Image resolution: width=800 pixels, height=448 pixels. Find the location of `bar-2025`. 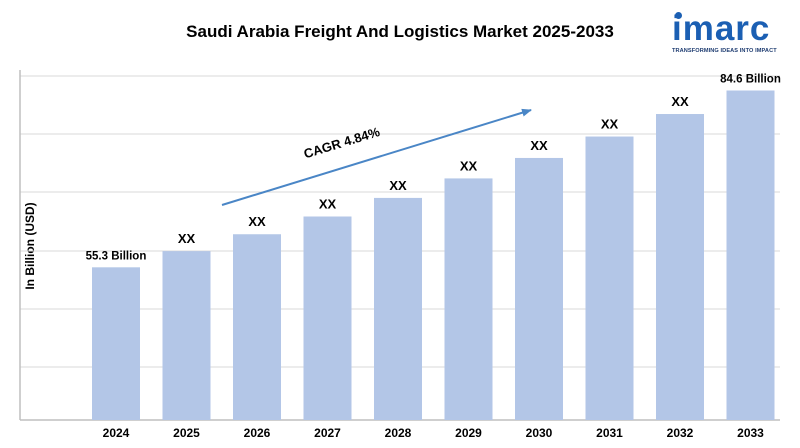

bar-2025 is located at coordinates (186, 335).